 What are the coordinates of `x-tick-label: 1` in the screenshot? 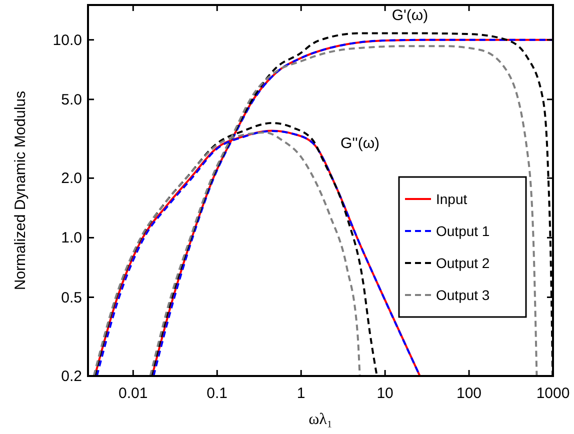 It's located at (301, 393).